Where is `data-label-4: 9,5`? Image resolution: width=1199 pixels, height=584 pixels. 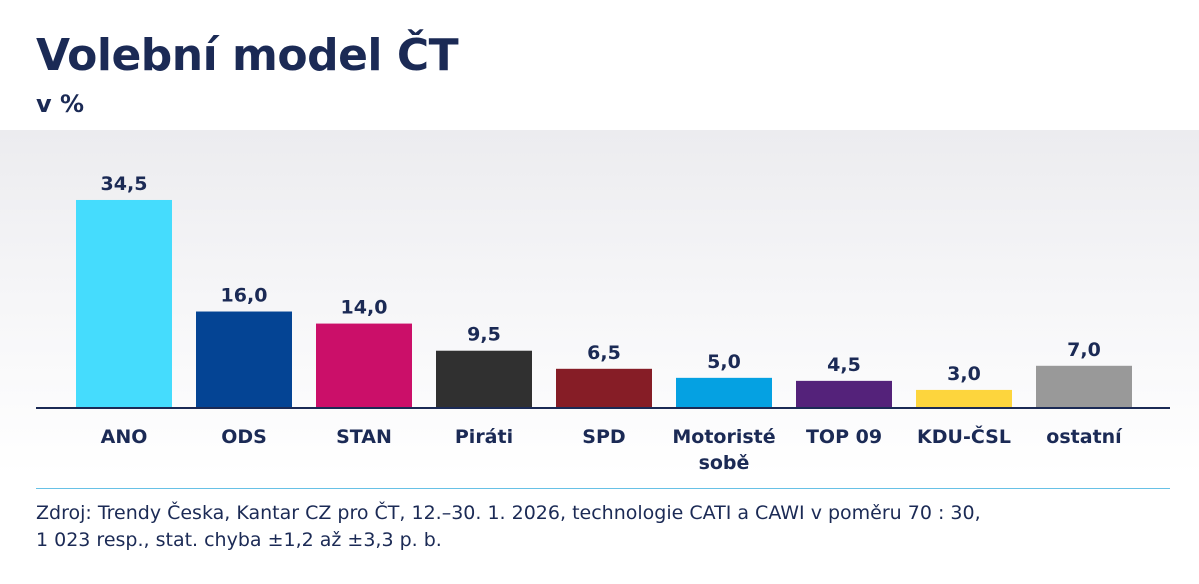
data-label-4: 9,5 is located at coordinates (484, 335).